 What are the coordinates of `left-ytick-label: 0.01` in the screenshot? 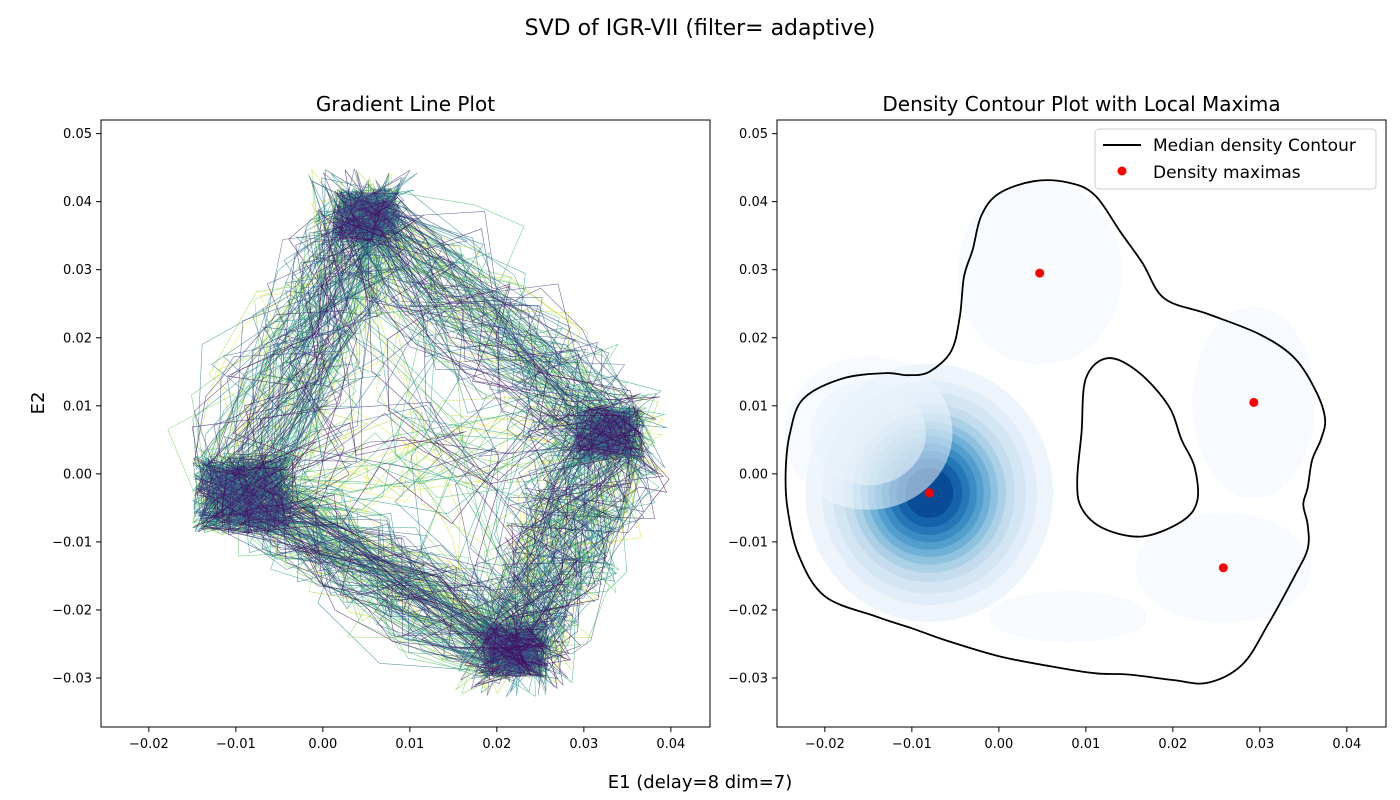 It's located at (77, 406).